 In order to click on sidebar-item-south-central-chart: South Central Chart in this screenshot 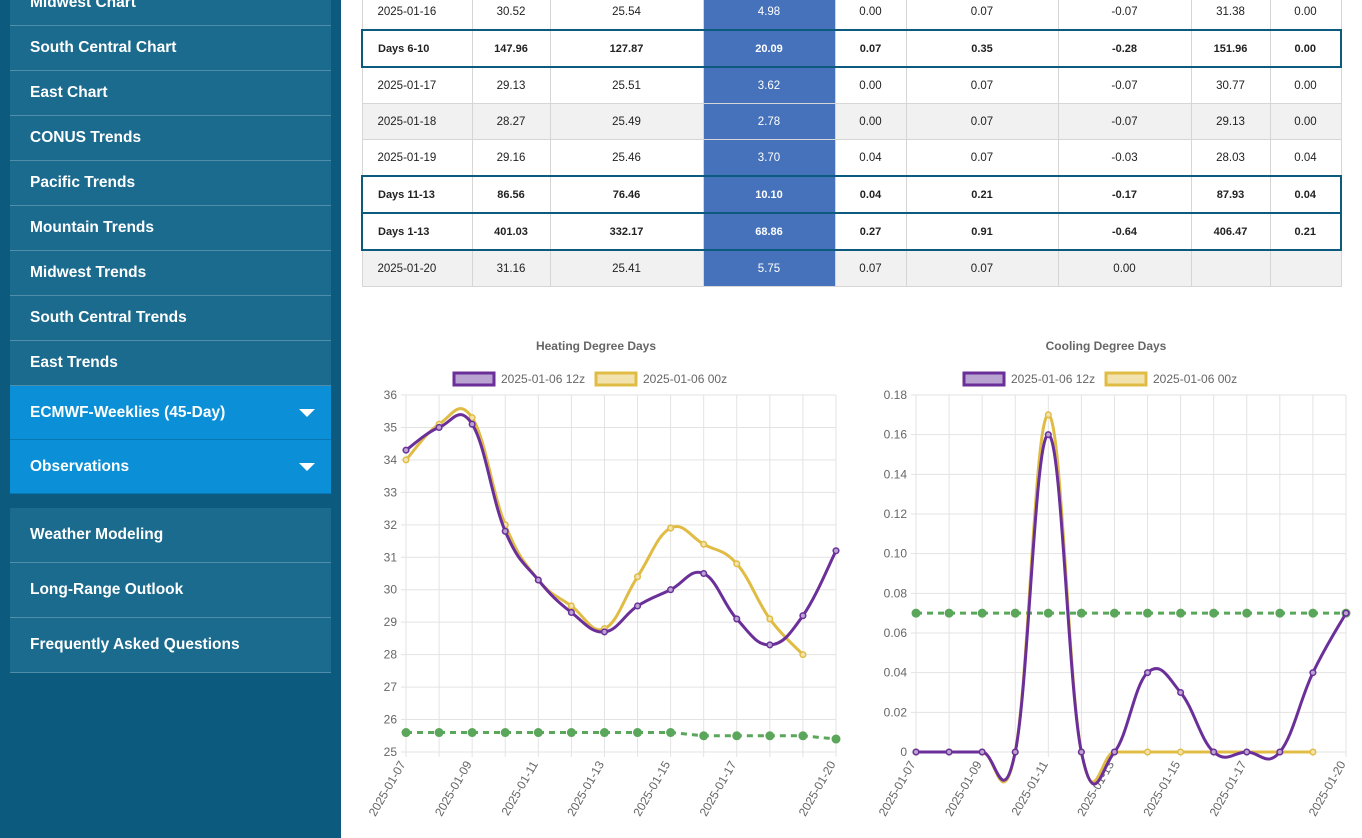, I will do `click(170, 48)`.